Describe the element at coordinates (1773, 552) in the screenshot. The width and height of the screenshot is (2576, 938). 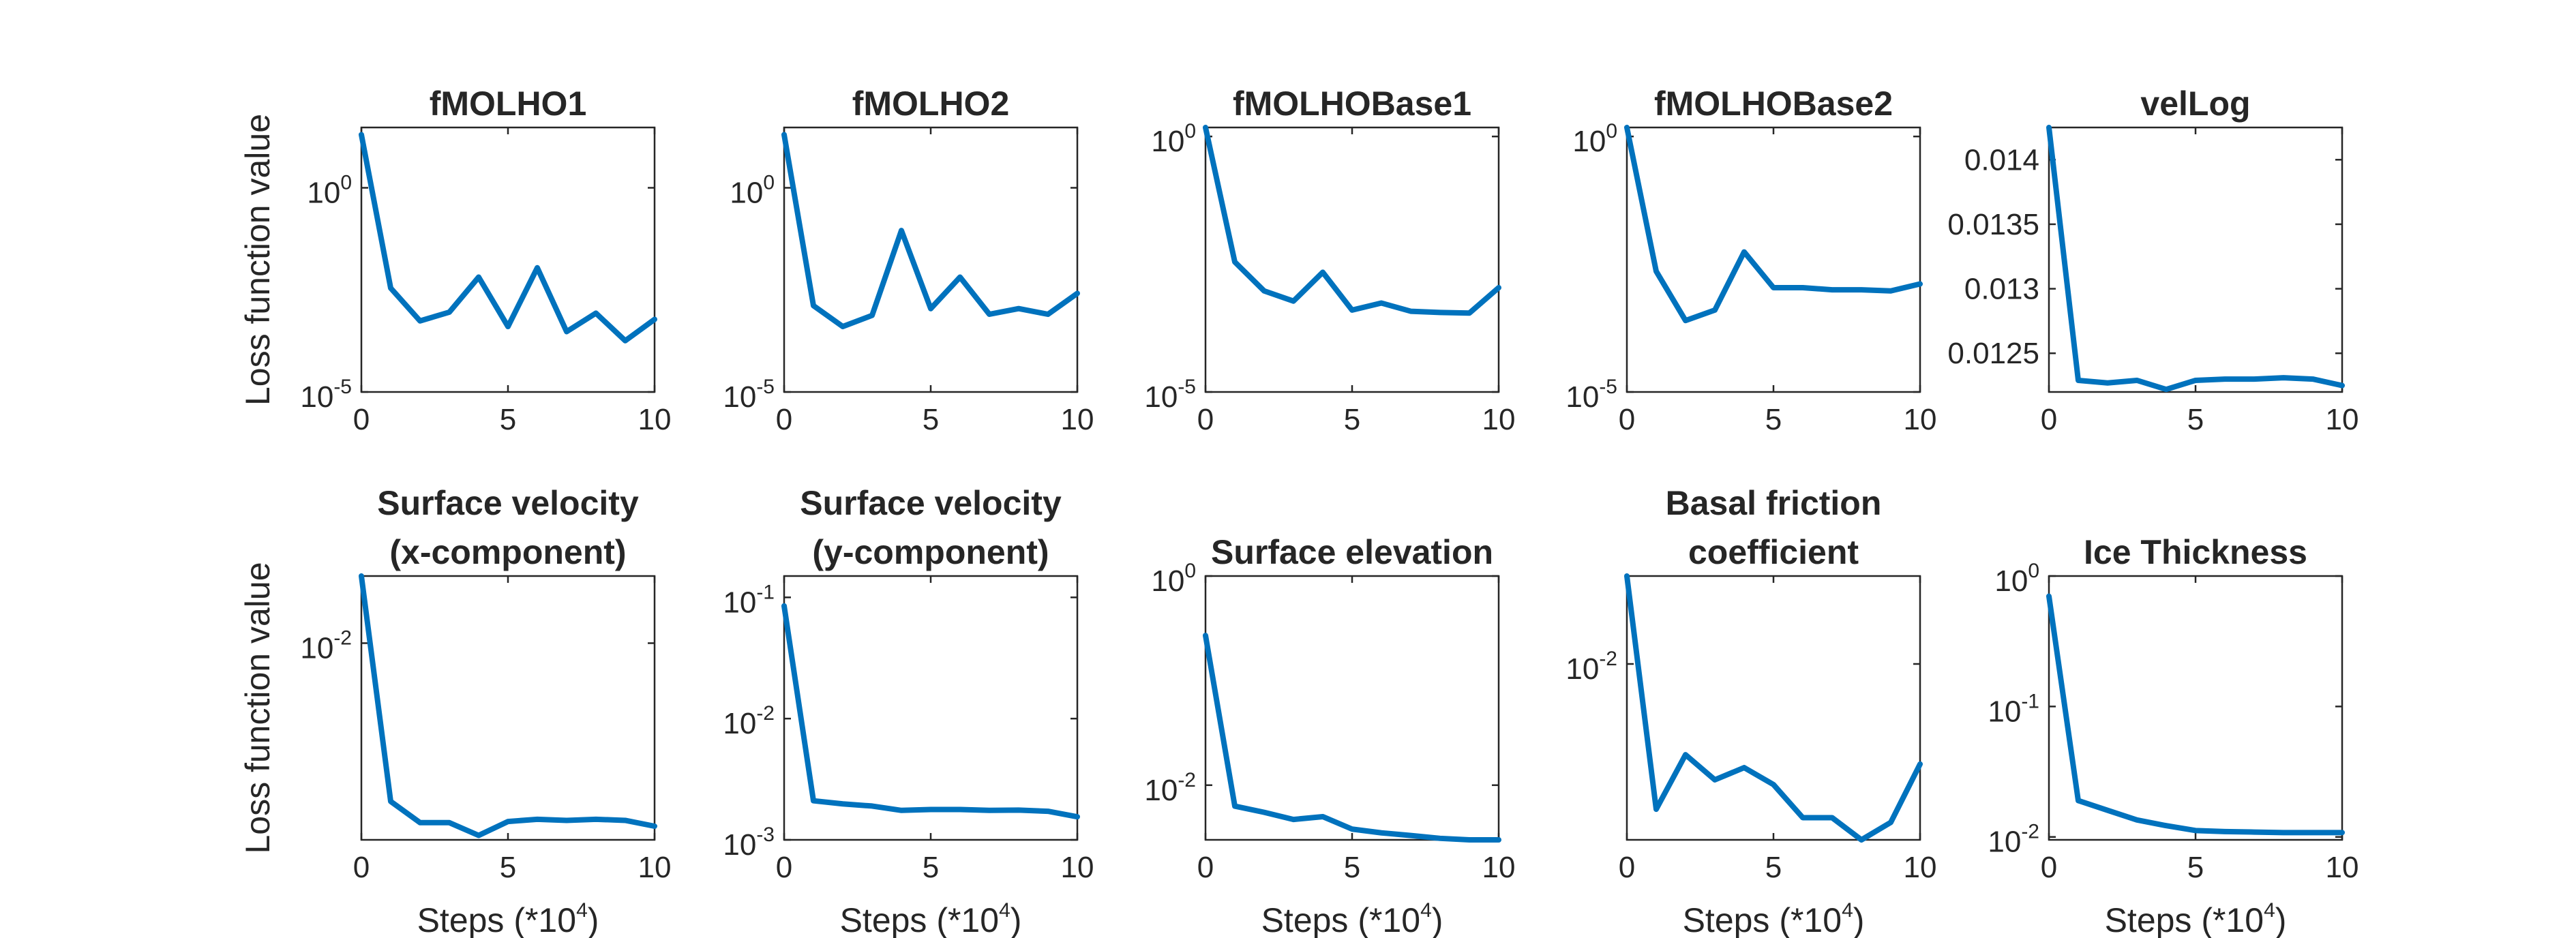
I see `subplot-title: coefficient` at that location.